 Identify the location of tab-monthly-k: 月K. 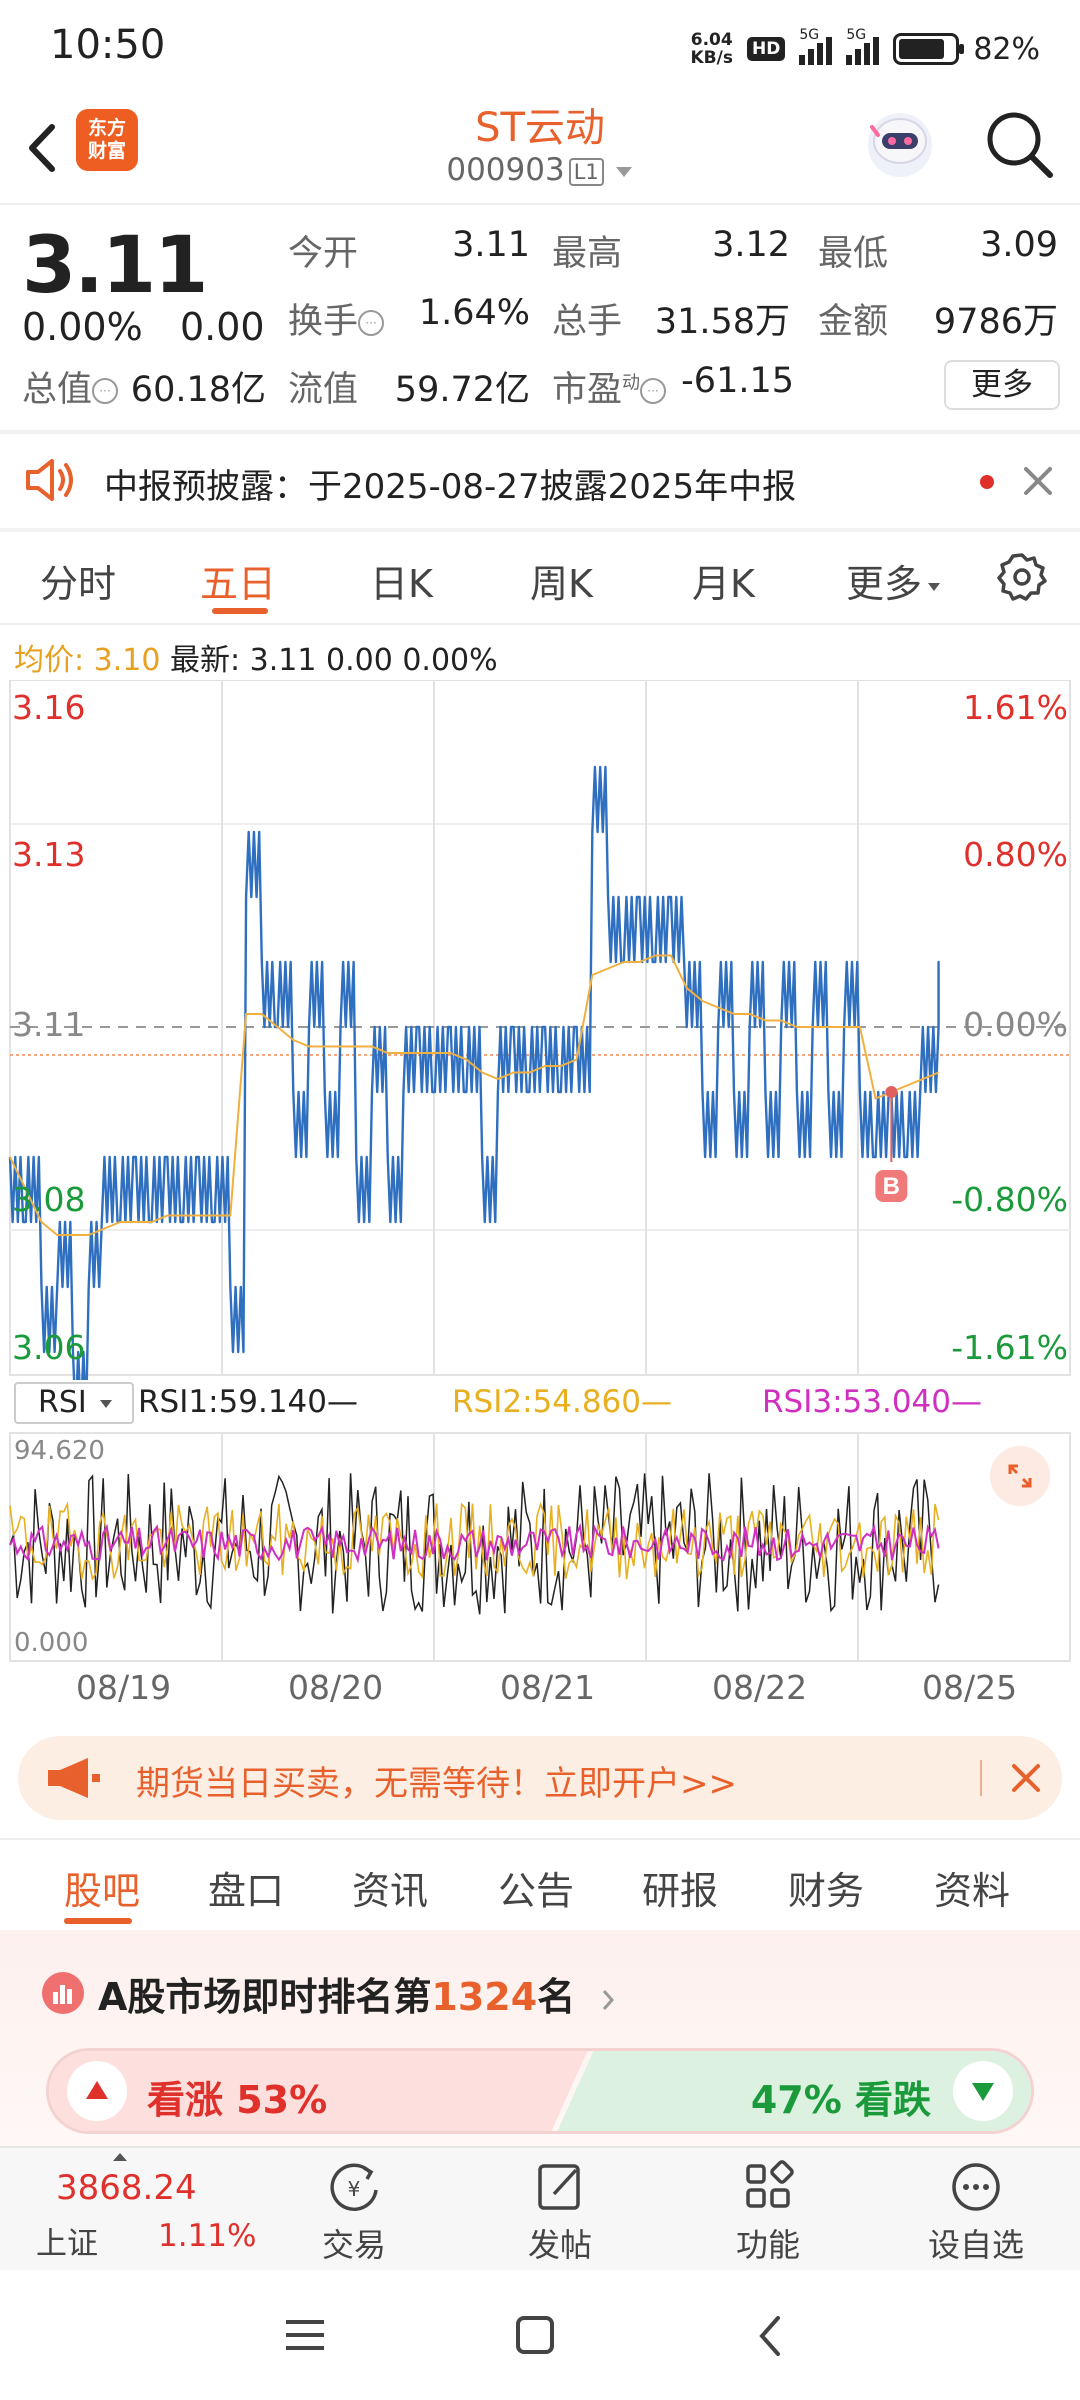
(723, 584).